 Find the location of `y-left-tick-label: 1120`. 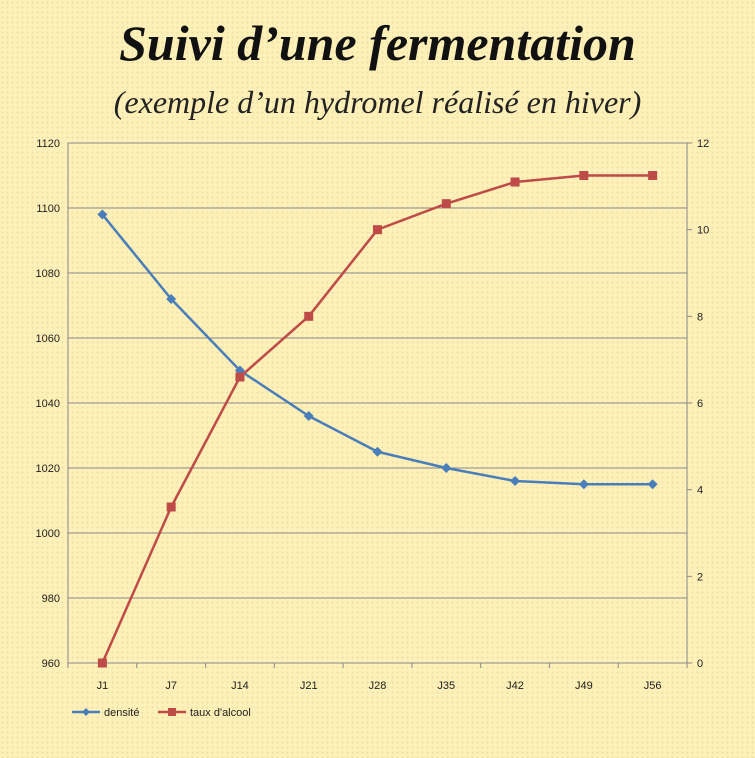

y-left-tick-label: 1120 is located at coordinates (48, 144).